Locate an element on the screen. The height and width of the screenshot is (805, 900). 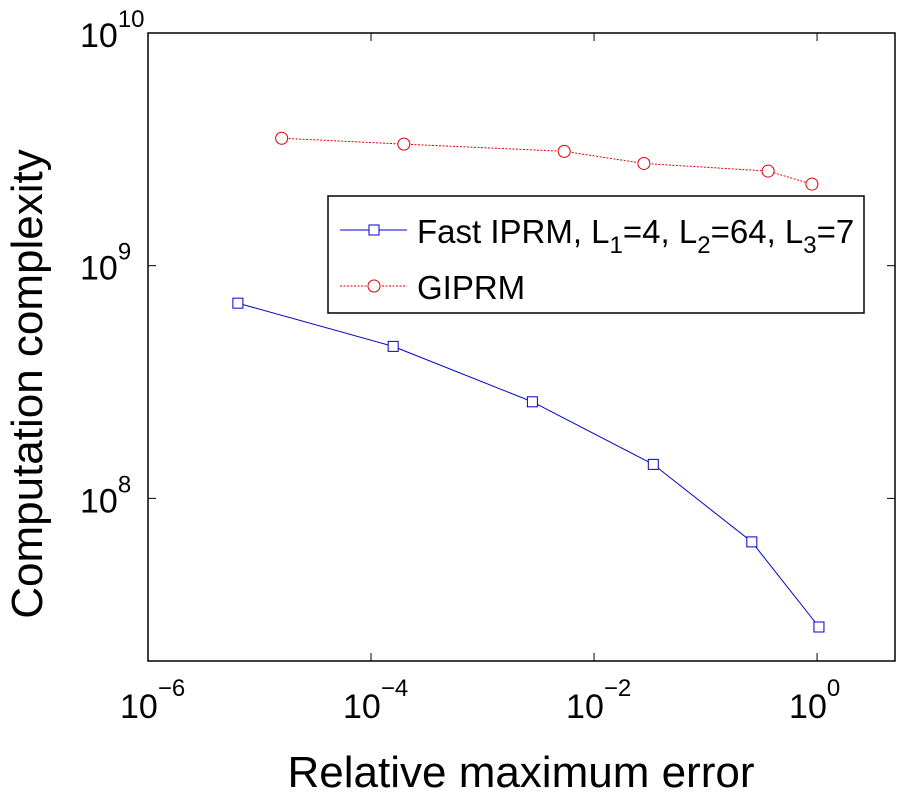
legend-marker-square is located at coordinates (374, 230).